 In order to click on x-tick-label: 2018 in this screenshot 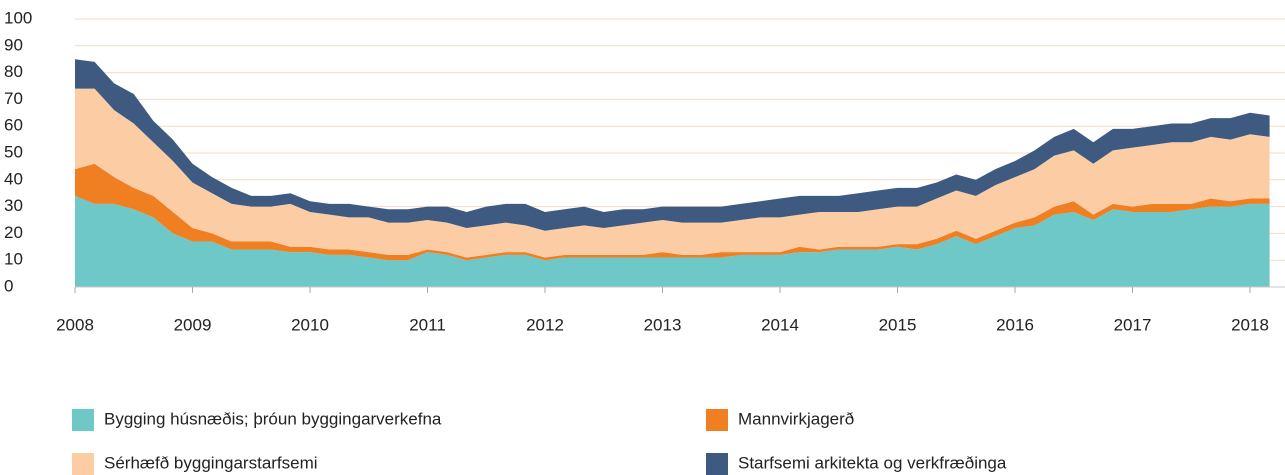, I will do `click(1250, 324)`.